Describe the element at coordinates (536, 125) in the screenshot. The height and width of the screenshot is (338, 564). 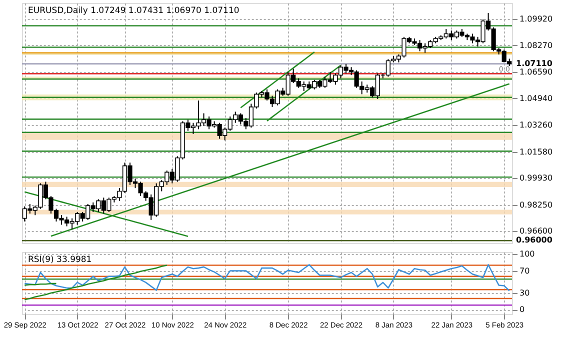
I see `y-tick-label: 1.03260` at that location.